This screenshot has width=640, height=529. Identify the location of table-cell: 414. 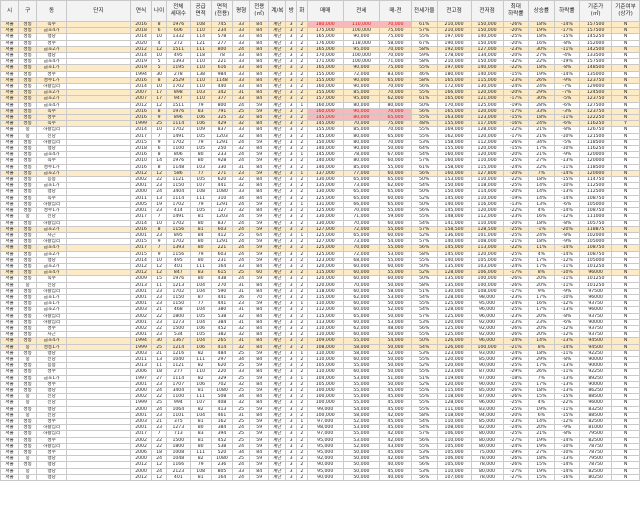
(178, 211).